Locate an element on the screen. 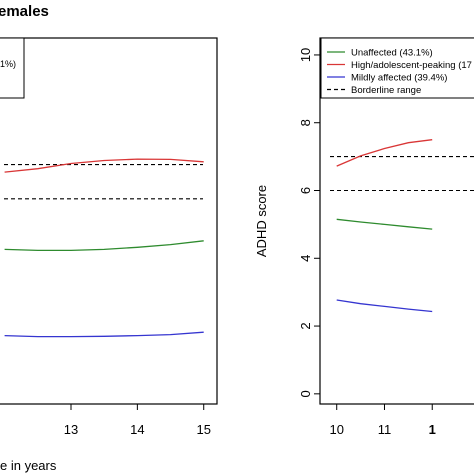 This screenshot has height=474, width=474. x-tick-label: 13 is located at coordinates (71, 429).